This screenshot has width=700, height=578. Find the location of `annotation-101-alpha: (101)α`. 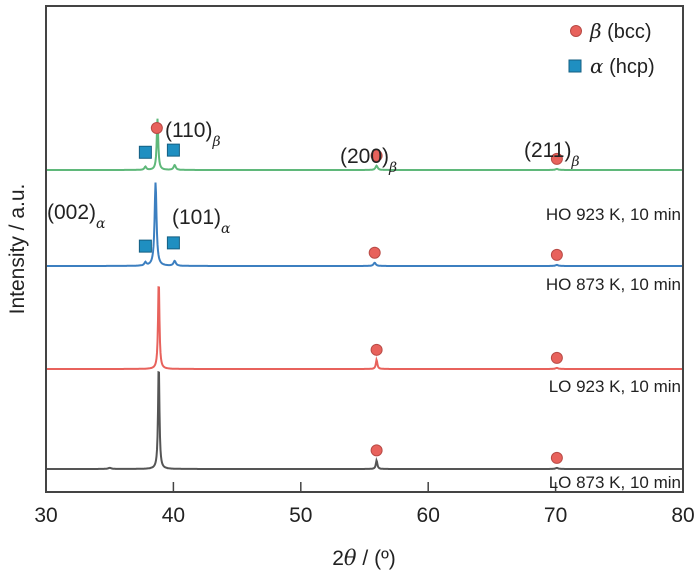

annotation-101-alpha: (101)α is located at coordinates (201, 221).